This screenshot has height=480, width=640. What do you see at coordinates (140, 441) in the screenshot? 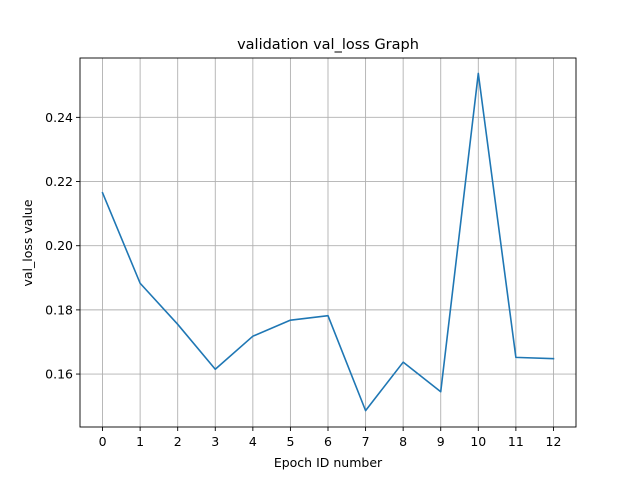
I see `x-tick-label: 1` at bounding box center [140, 441].